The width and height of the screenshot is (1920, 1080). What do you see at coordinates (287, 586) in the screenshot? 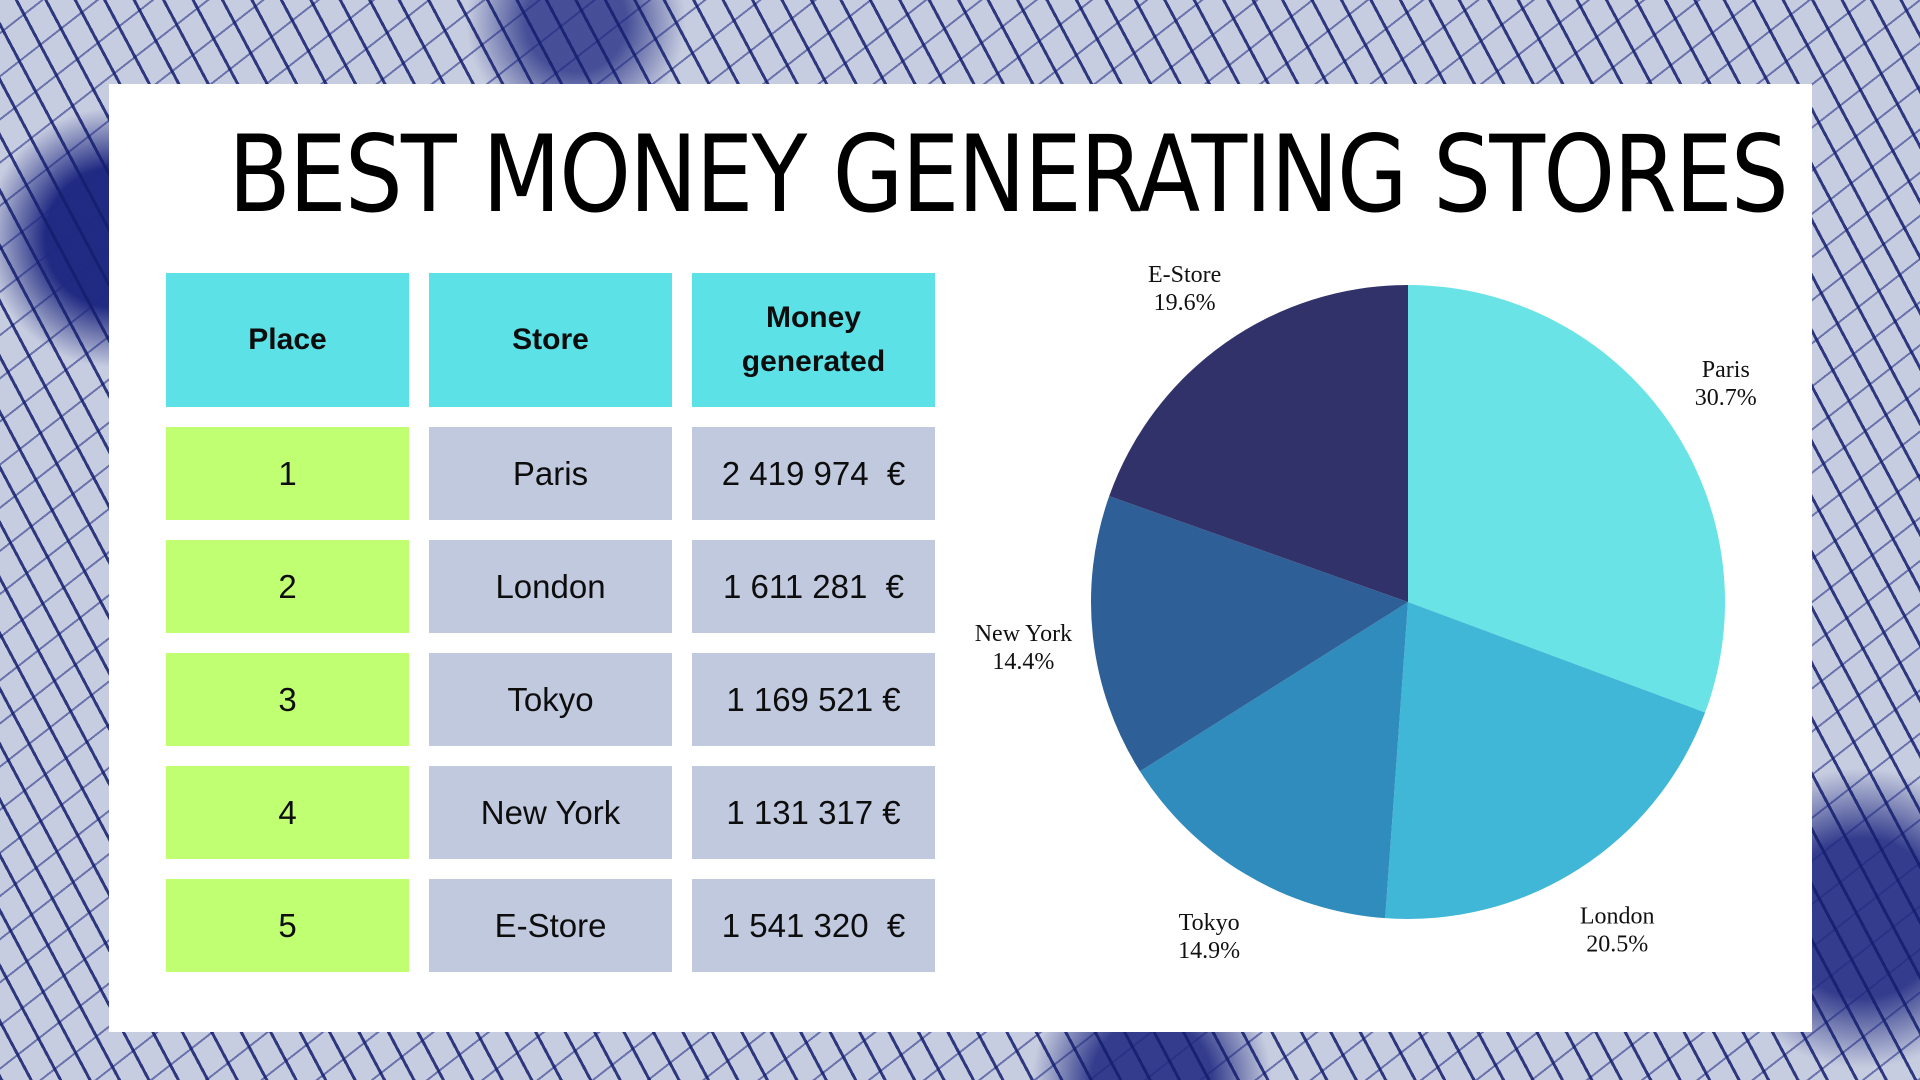
I see `table-cell-place: 2` at bounding box center [287, 586].